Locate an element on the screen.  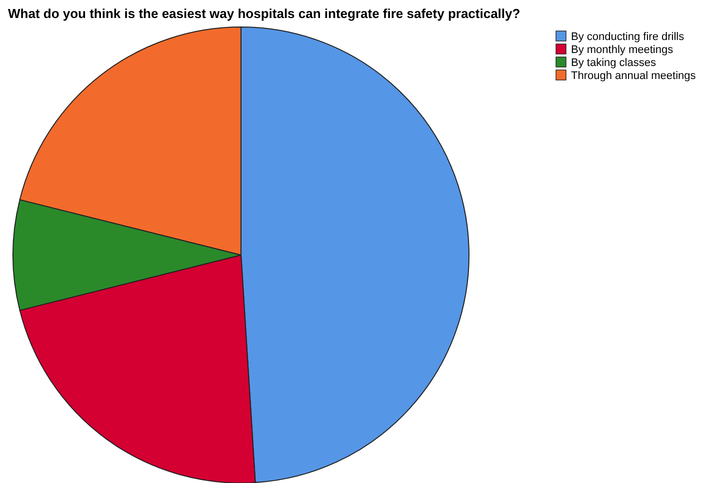
chart-title: What do you think is the easiest way hospitals can integrate fire safety practically? is located at coordinates (264, 13).